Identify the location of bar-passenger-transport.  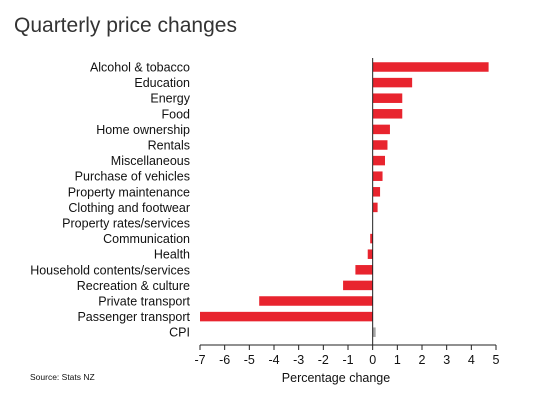
(286, 316).